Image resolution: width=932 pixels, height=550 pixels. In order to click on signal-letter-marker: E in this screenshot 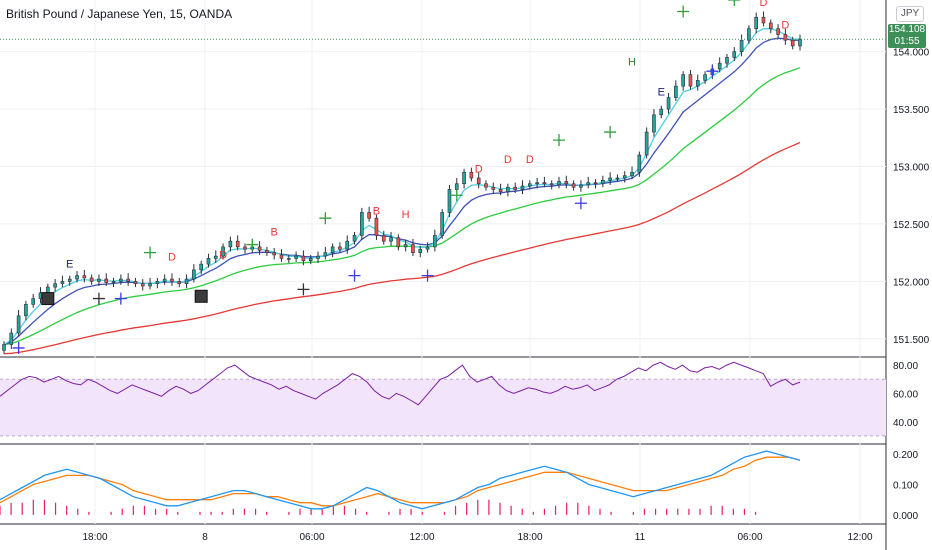, I will do `click(661, 92)`.